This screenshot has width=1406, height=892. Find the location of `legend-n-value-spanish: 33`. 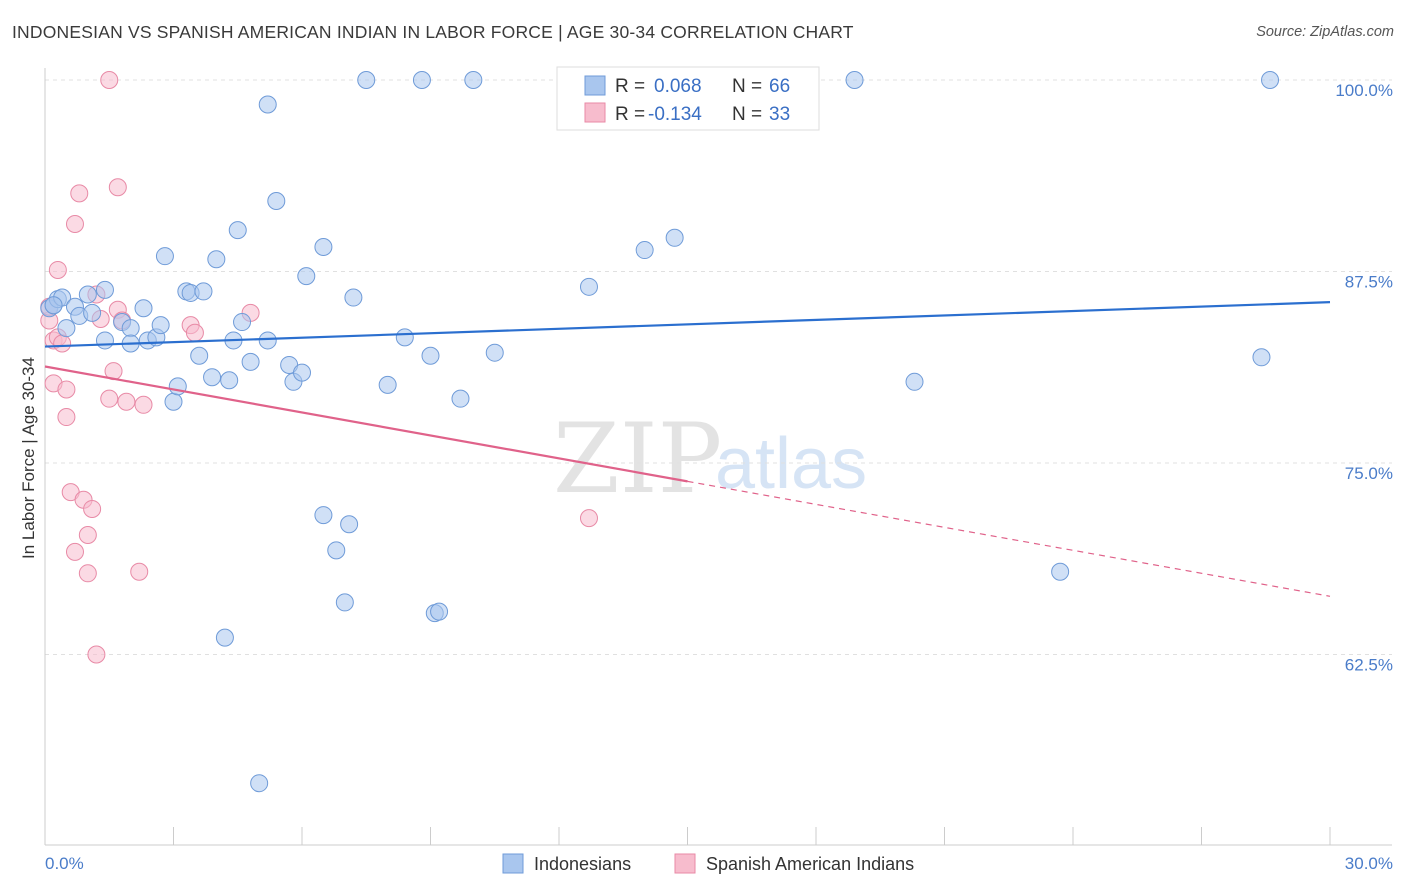

legend-n-value-spanish: 33 is located at coordinates (779, 114).